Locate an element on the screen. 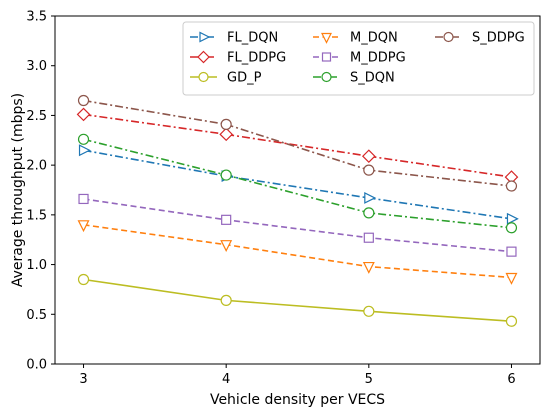 The width and height of the screenshot is (550, 418). x-axis-label: Vehicle density per VECS is located at coordinates (297, 400).